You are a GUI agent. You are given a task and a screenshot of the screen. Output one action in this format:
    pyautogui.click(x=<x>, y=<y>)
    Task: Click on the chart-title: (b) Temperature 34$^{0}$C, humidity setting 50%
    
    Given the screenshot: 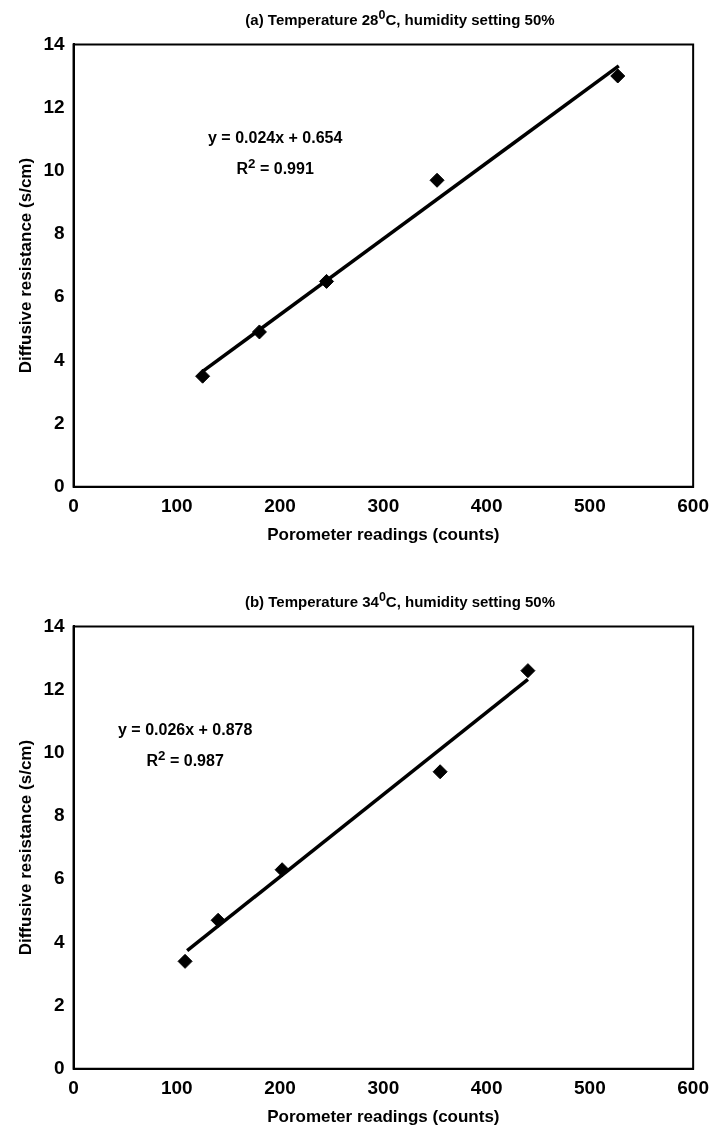 What is the action you would take?
    pyautogui.click(x=400, y=601)
    